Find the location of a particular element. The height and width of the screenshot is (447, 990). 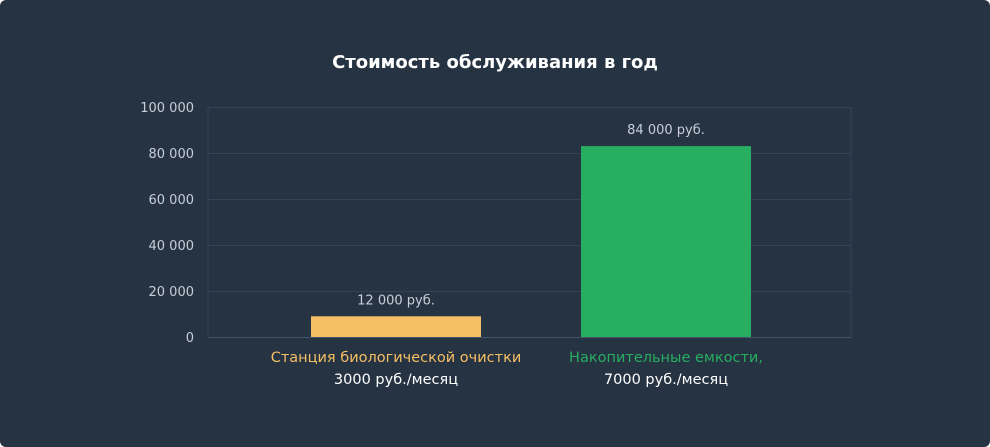

category-name: Накопительные емкости, is located at coordinates (666, 358).